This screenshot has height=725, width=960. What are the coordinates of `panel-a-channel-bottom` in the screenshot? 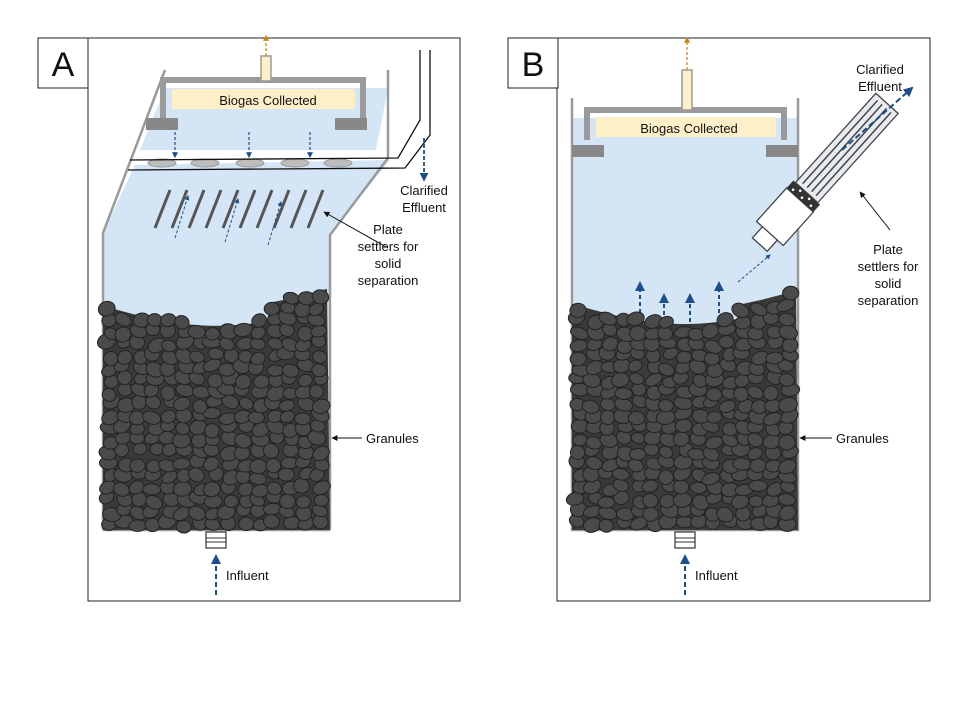 It's located at (279, 110).